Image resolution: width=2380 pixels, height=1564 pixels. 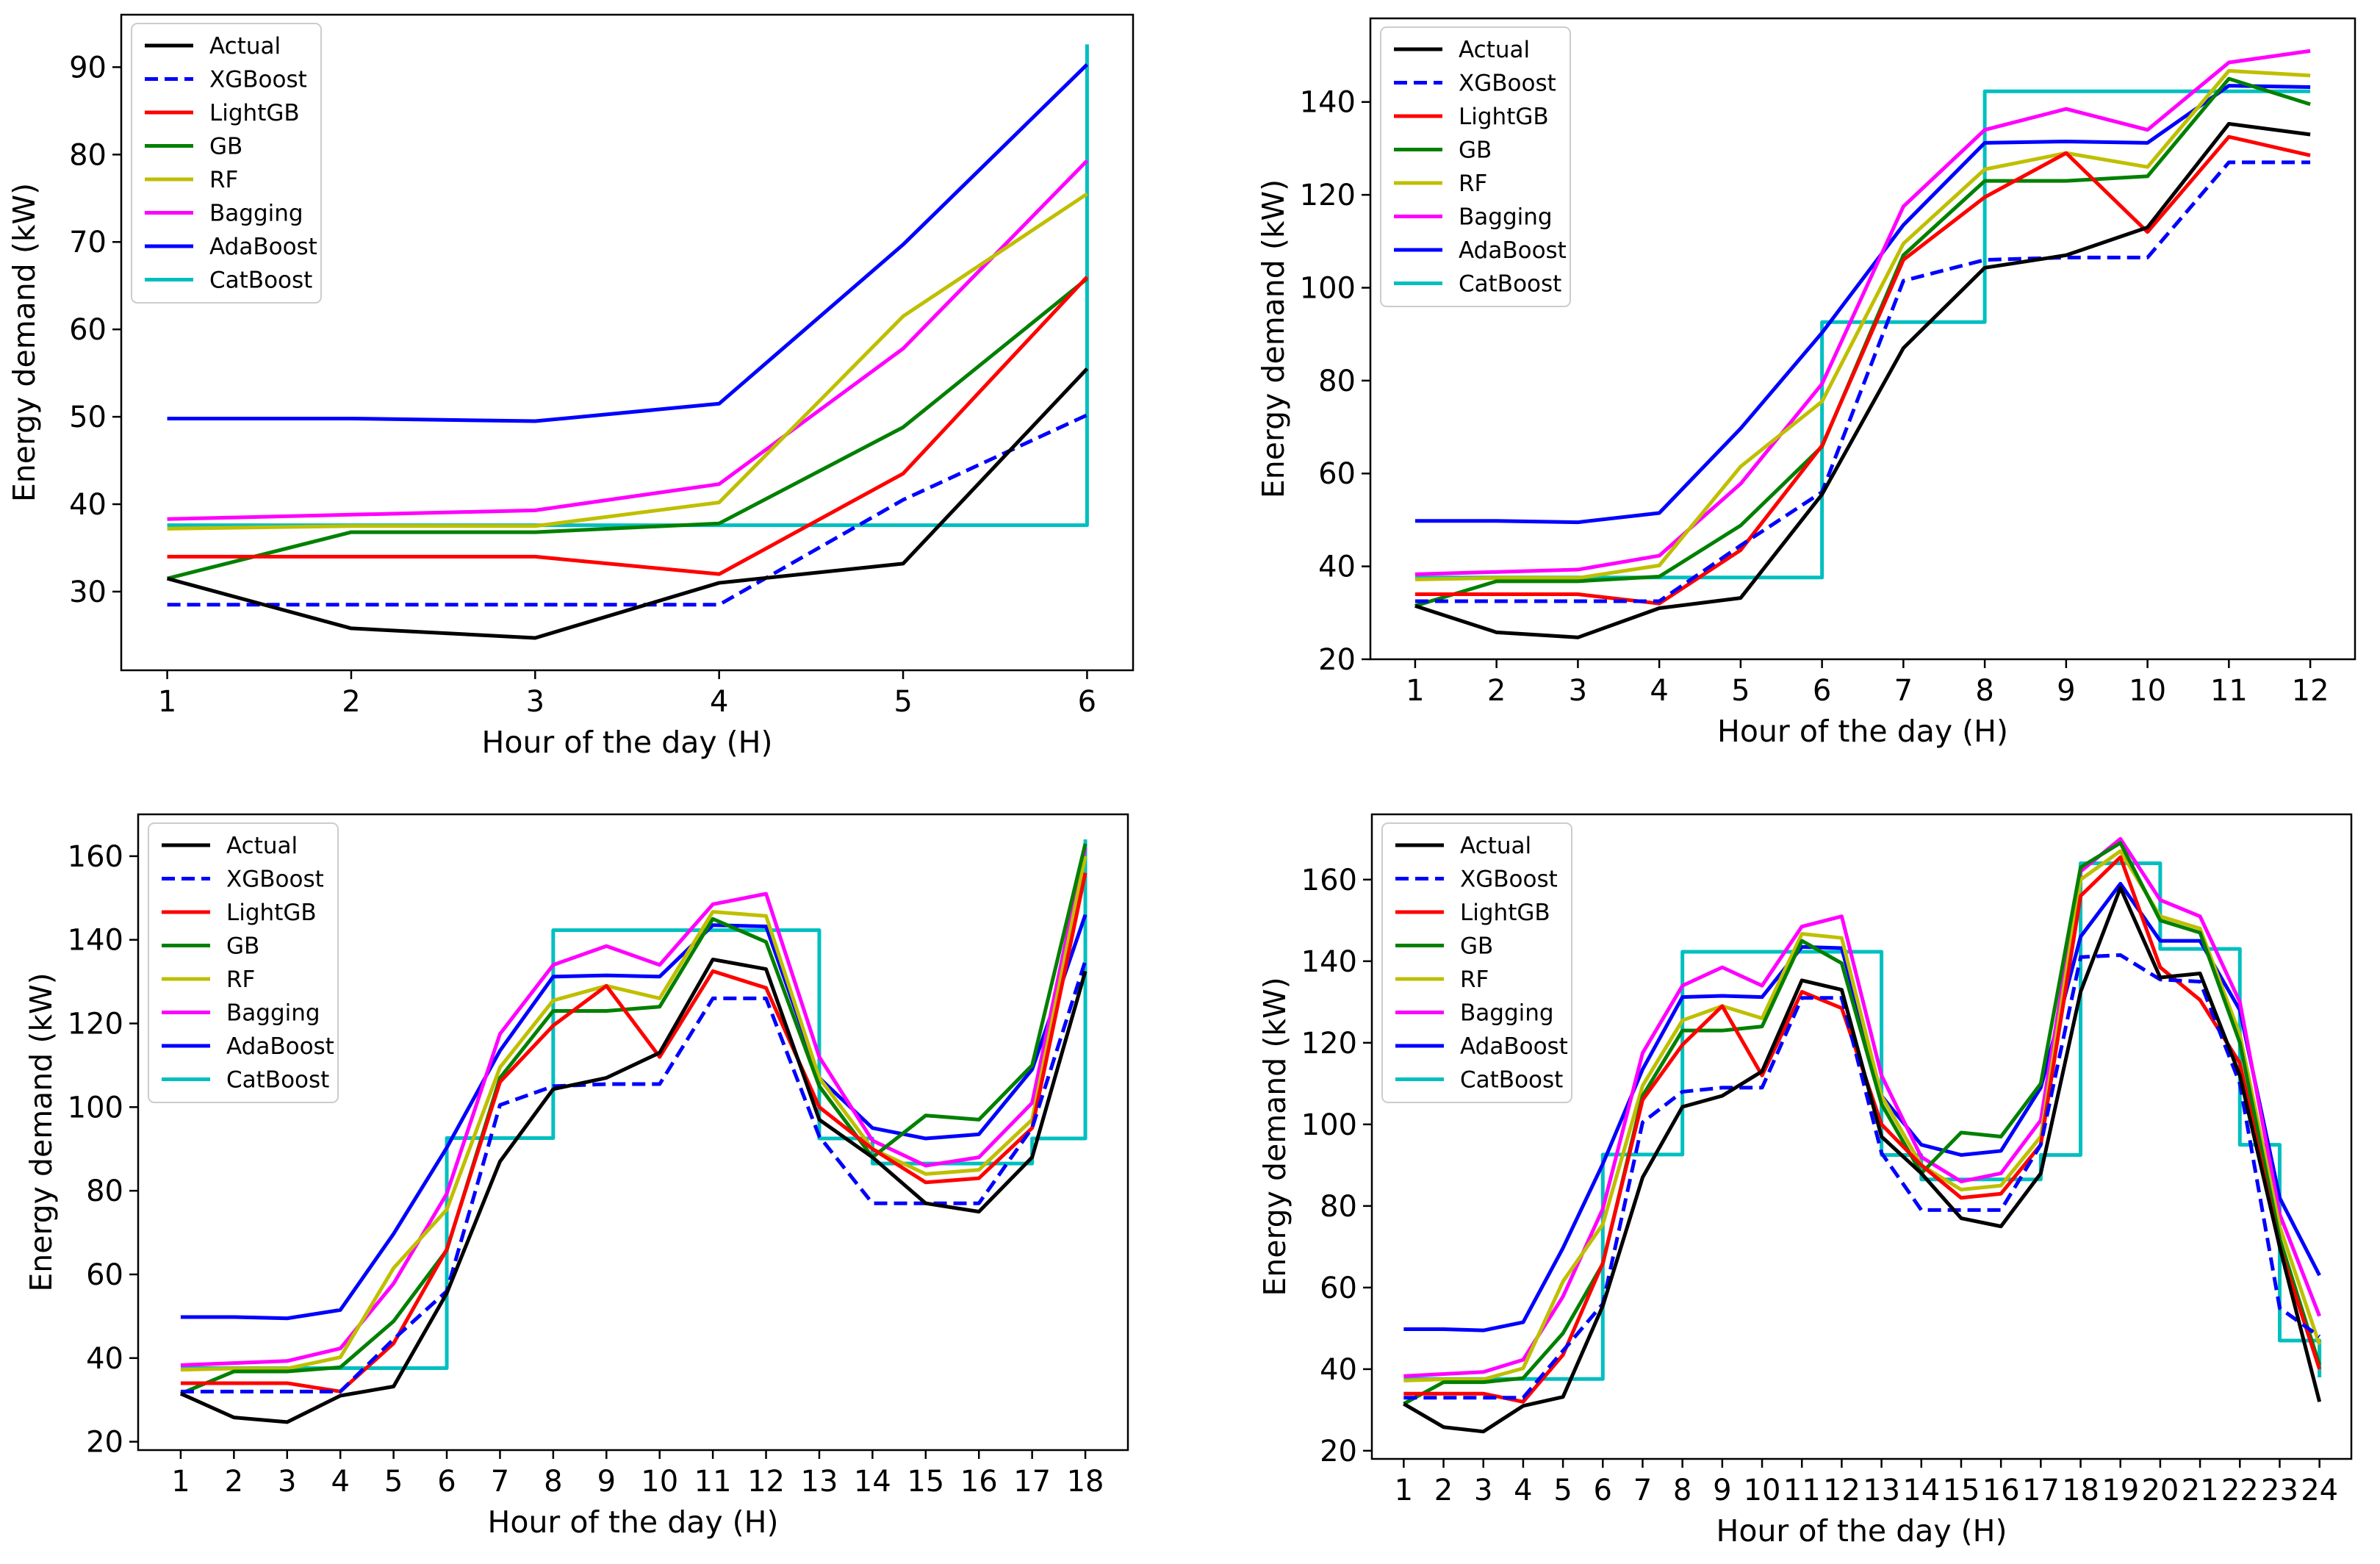 I want to click on series-line-lightgb, so click(x=628, y=426).